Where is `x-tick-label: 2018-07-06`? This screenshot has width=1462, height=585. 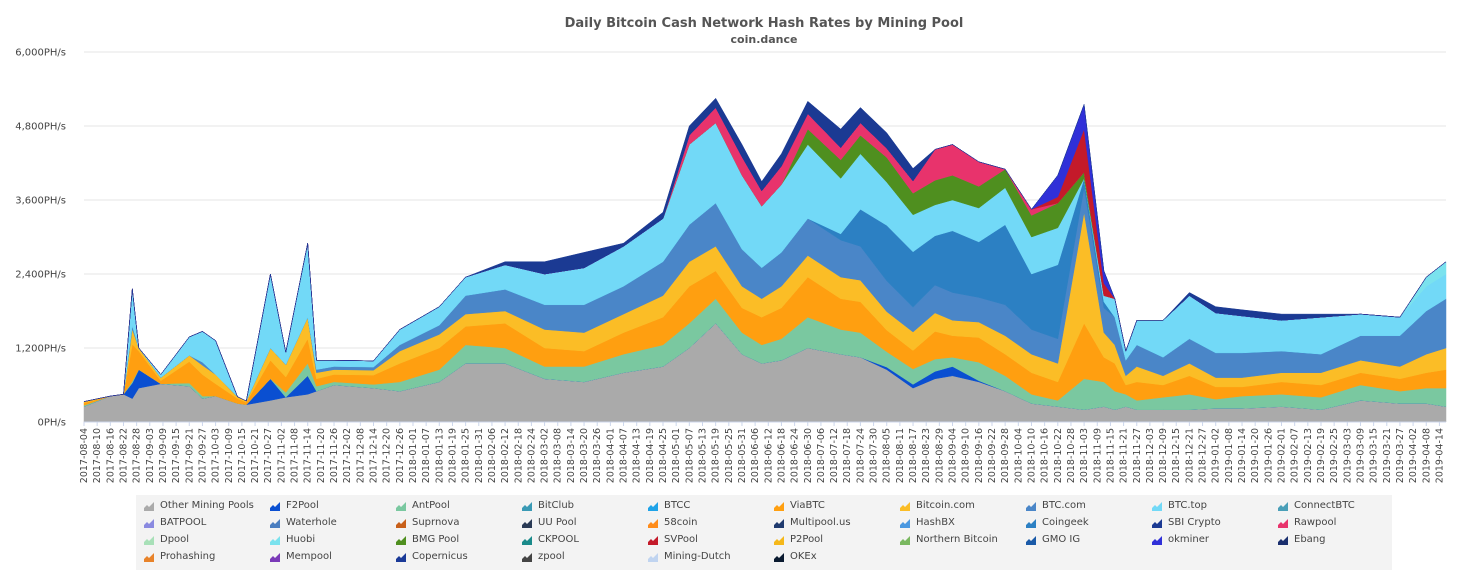 x-tick-label: 2018-07-06 is located at coordinates (821, 455).